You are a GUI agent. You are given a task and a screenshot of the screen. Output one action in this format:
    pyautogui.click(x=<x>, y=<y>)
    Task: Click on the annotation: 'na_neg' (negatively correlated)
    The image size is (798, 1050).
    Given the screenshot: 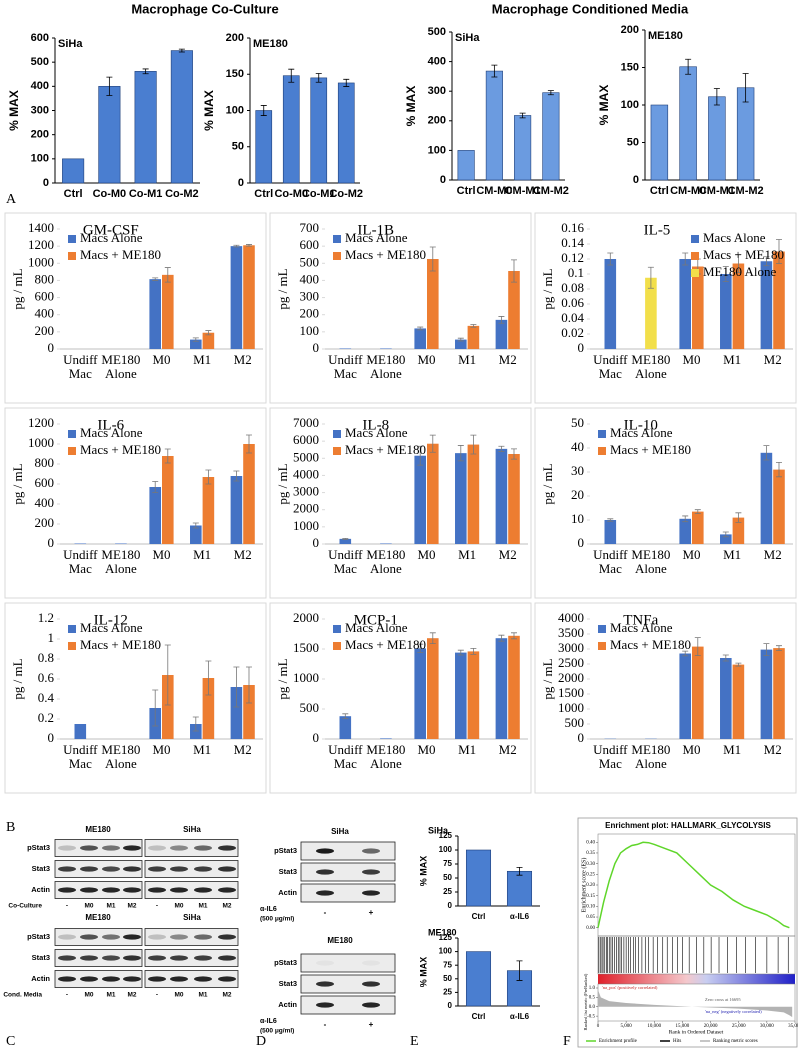 What is the action you would take?
    pyautogui.click(x=733, y=1011)
    